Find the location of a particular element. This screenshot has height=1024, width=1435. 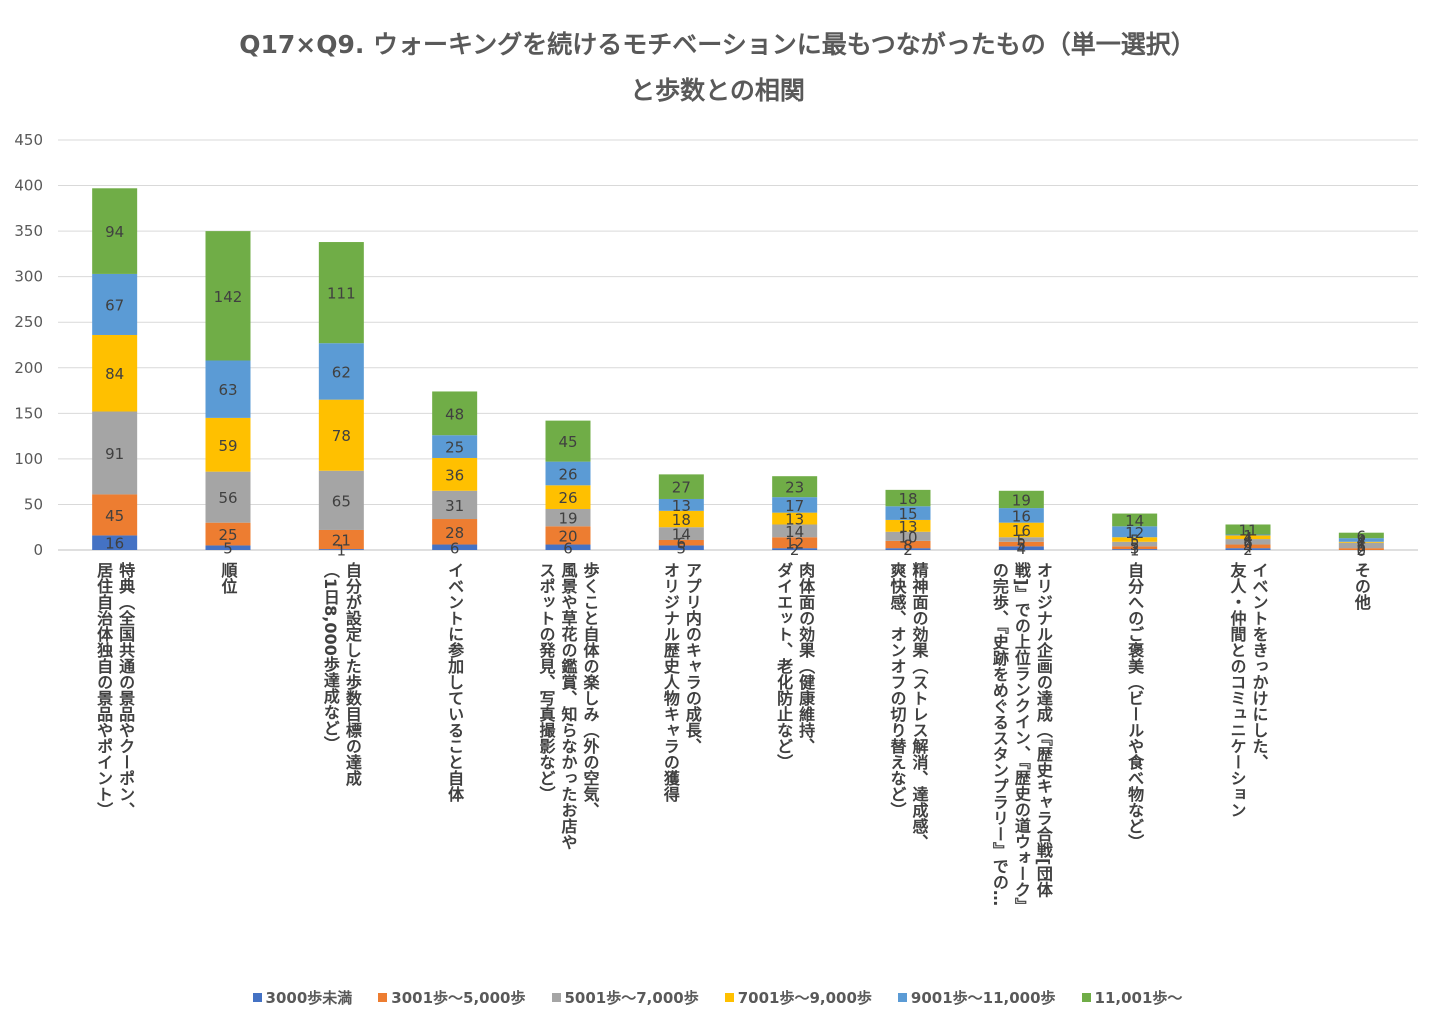

data-label: 3 is located at coordinates (1135, 549).